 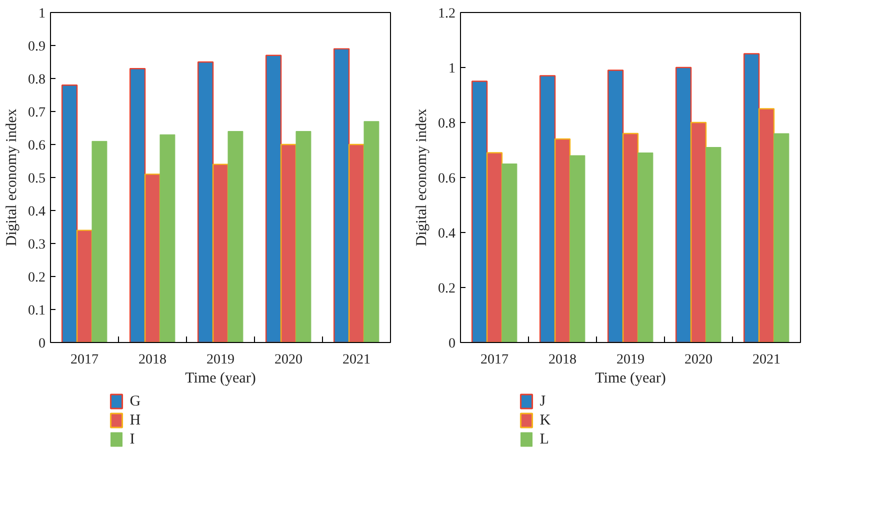 I want to click on y-tick-label: 0.9, so click(x=37, y=47).